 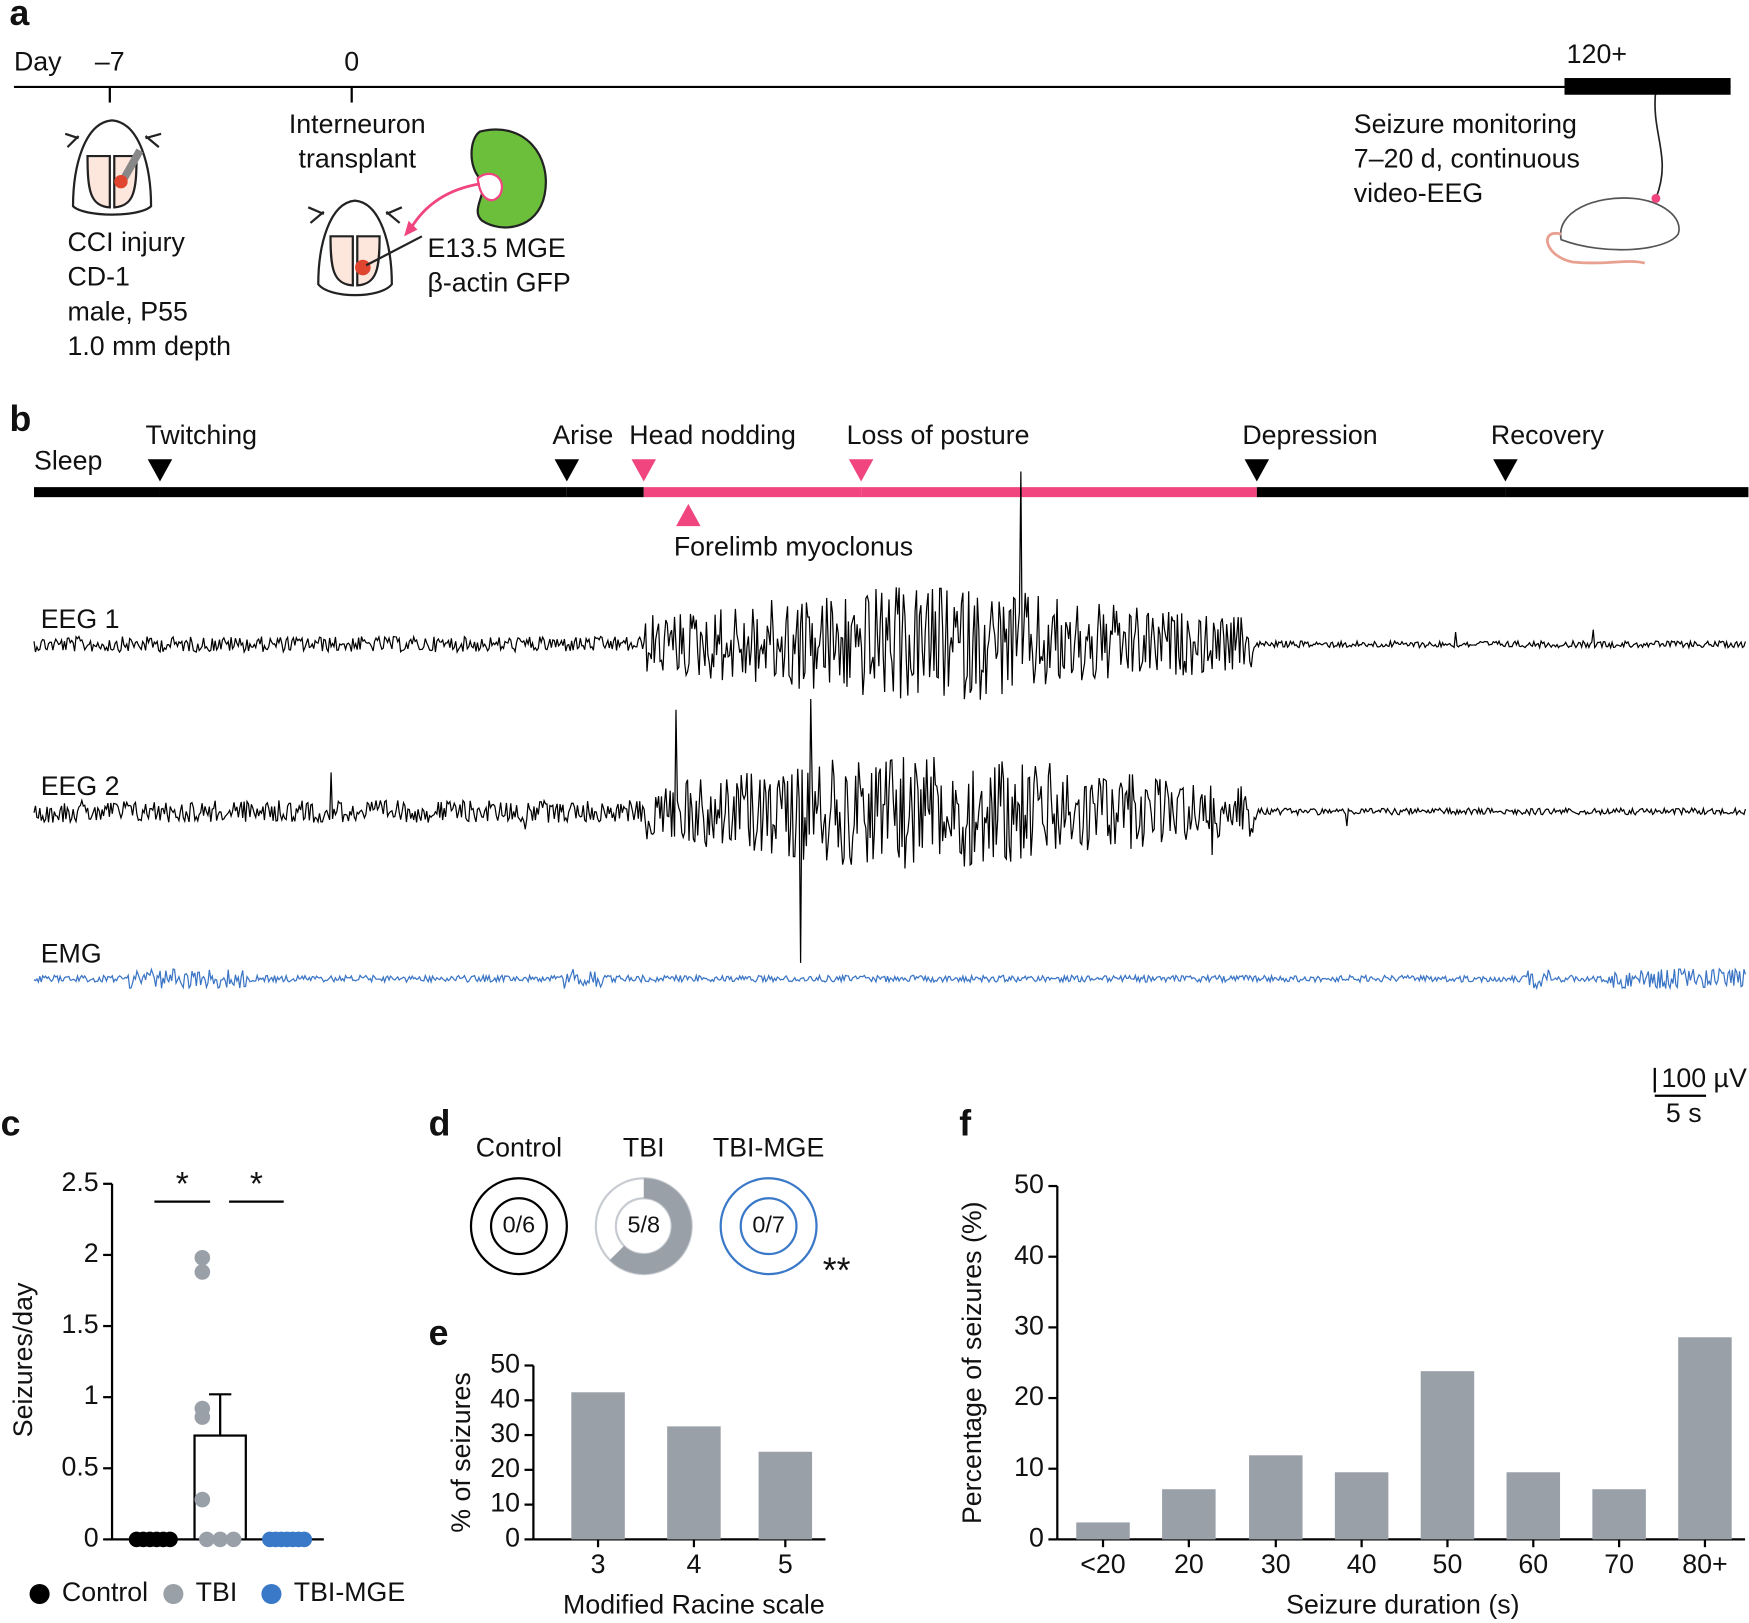 What do you see at coordinates (23, 1359) in the screenshot?
I see `y-axis-label: Seizures/day` at bounding box center [23, 1359].